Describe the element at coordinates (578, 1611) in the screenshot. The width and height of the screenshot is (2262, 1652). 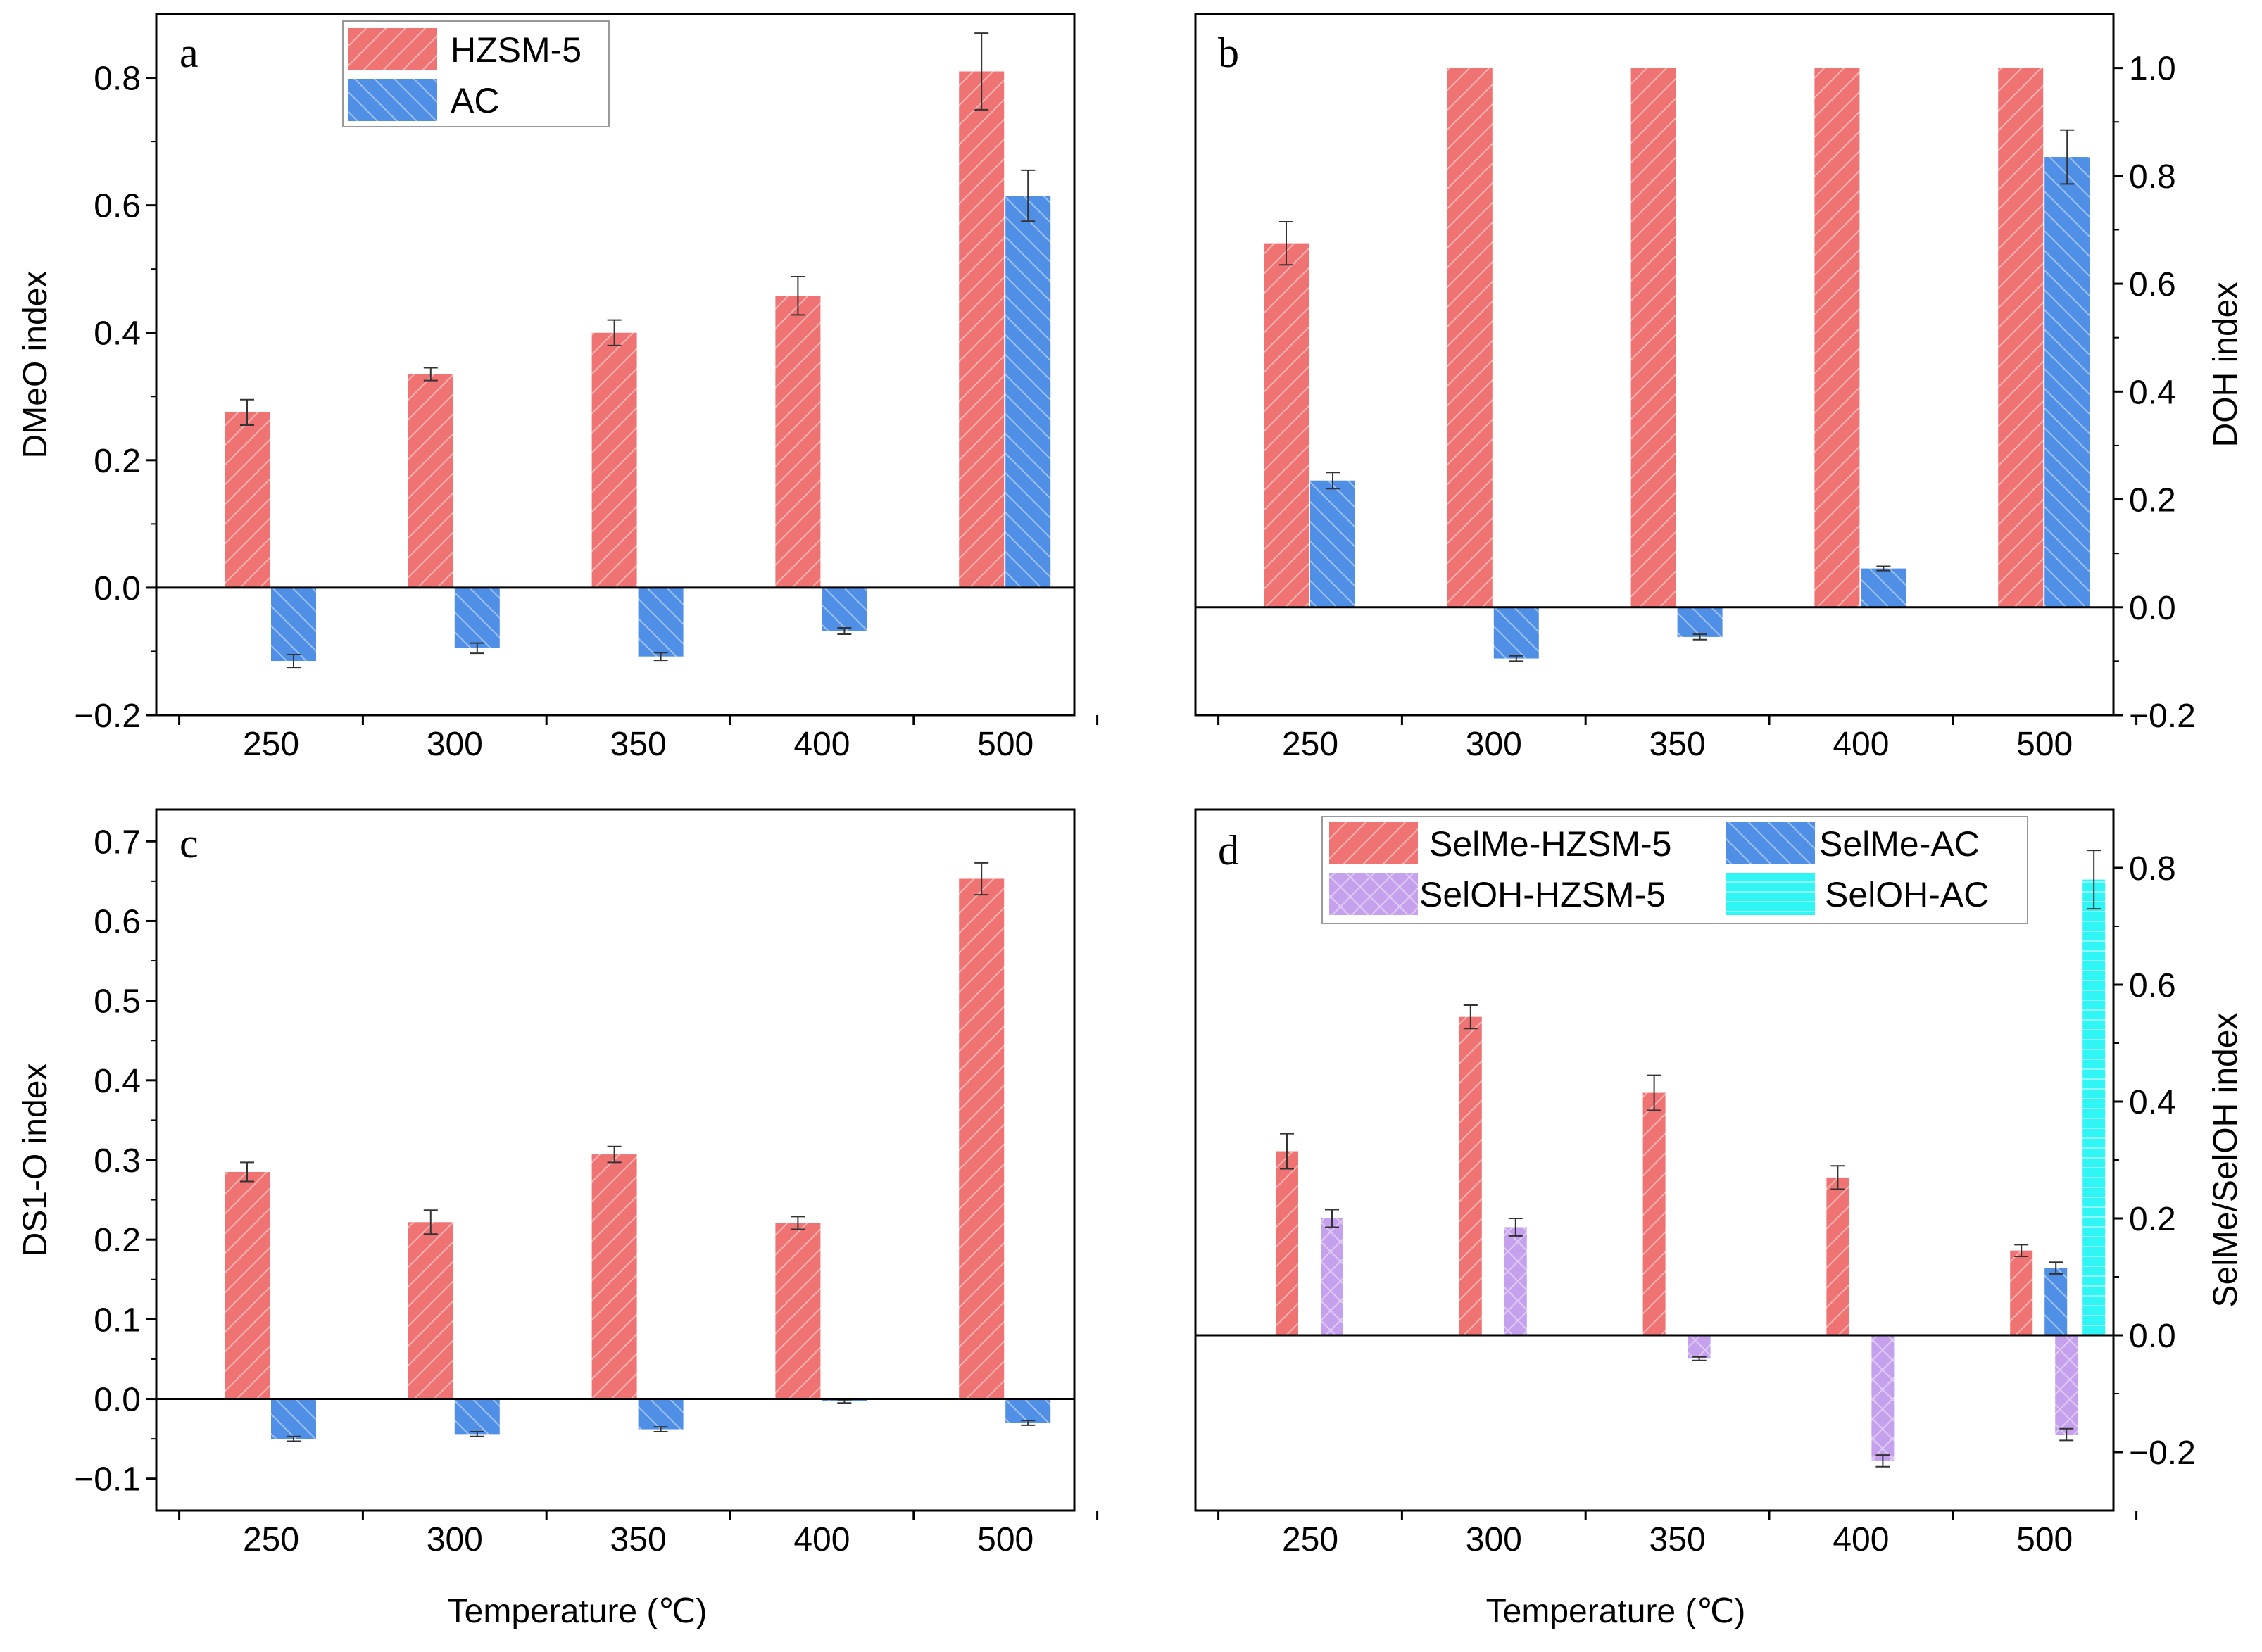
I see `x-axis-title-c: Temperature (℃)` at that location.